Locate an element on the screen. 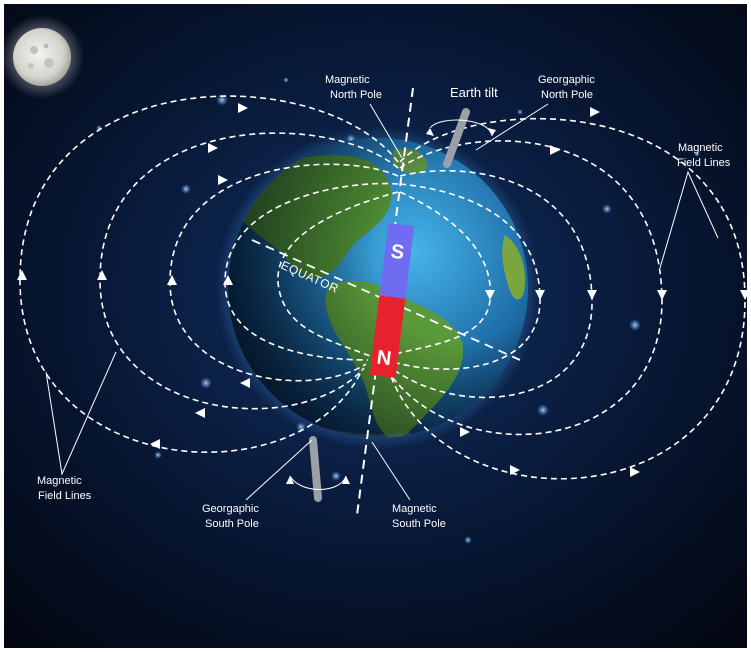 This screenshot has height=652, width=751. magnet-south-letter: S is located at coordinates (398, 252).